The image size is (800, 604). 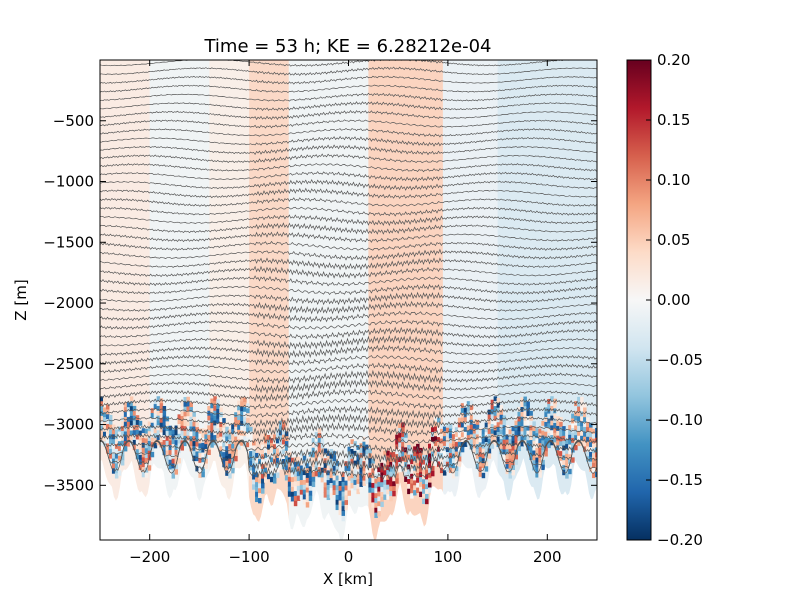 What do you see at coordinates (348, 184) in the screenshot?
I see `contour-line` at bounding box center [348, 184].